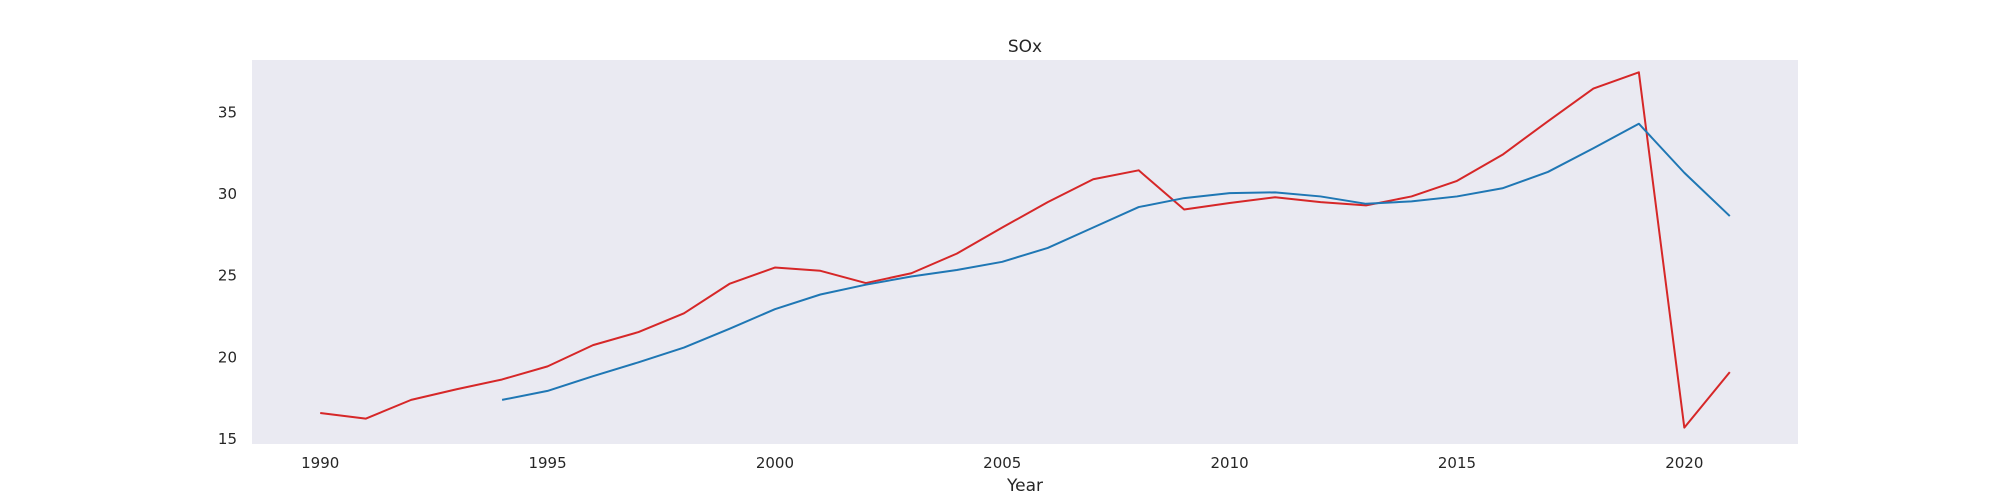 Image resolution: width=2000 pixels, height=504 pixels. Describe the element at coordinates (1025, 47) in the screenshot. I see `chart-title: SOx` at that location.